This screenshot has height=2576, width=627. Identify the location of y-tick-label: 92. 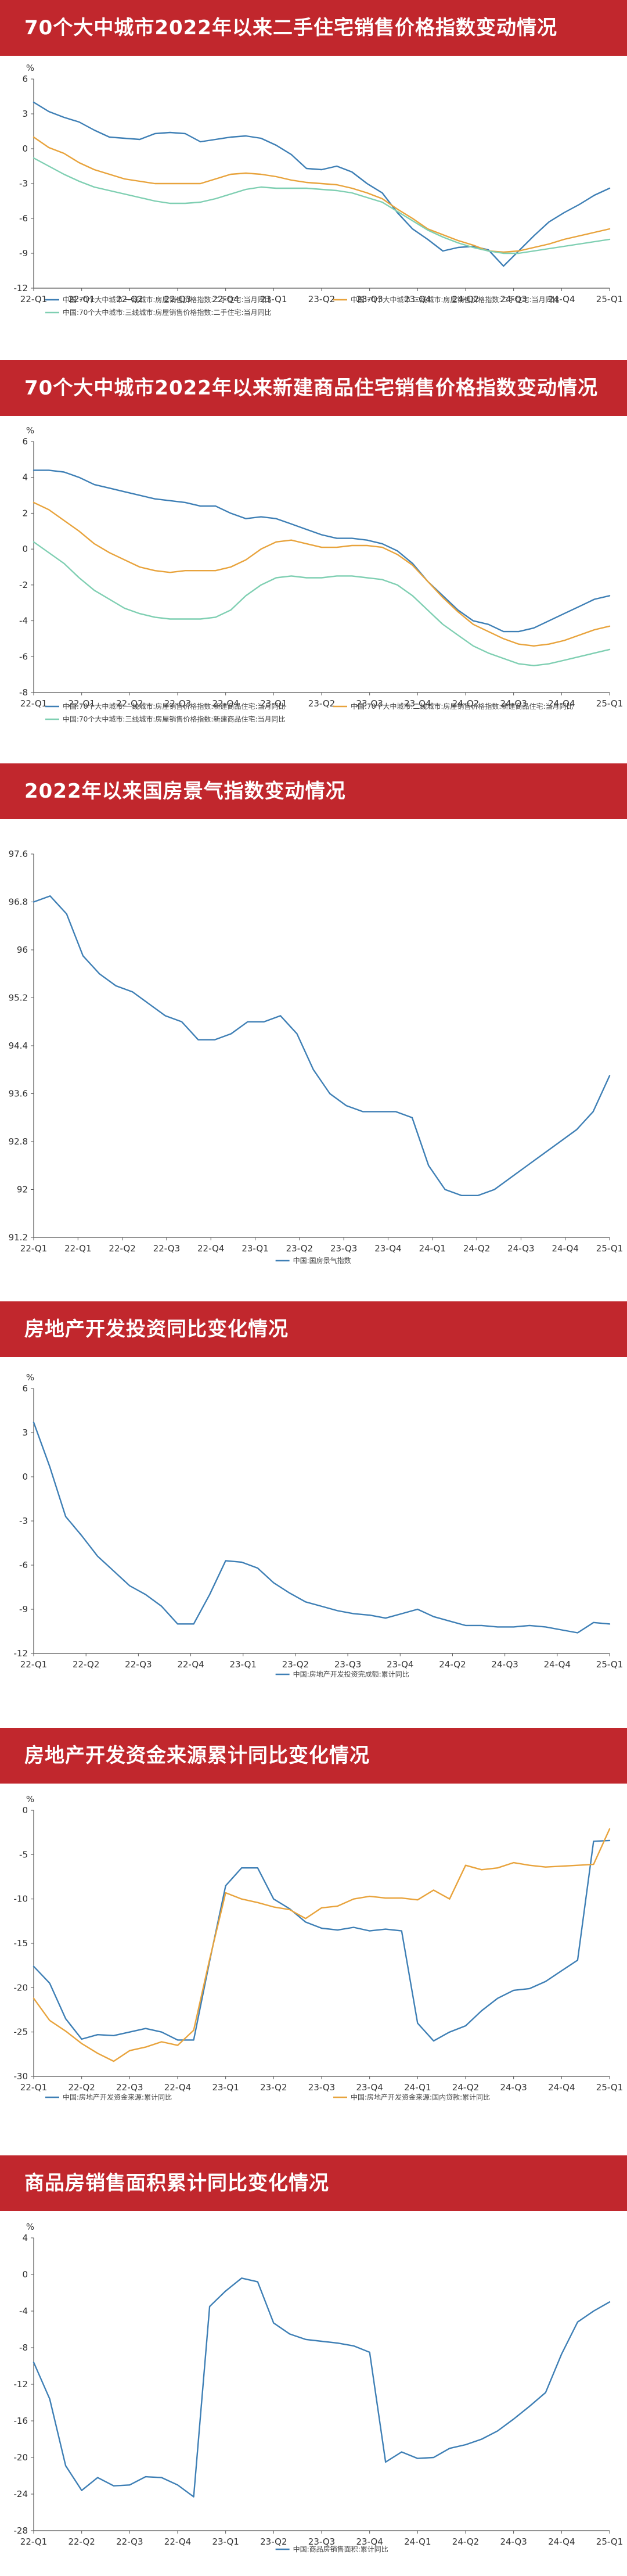
(23, 1190).